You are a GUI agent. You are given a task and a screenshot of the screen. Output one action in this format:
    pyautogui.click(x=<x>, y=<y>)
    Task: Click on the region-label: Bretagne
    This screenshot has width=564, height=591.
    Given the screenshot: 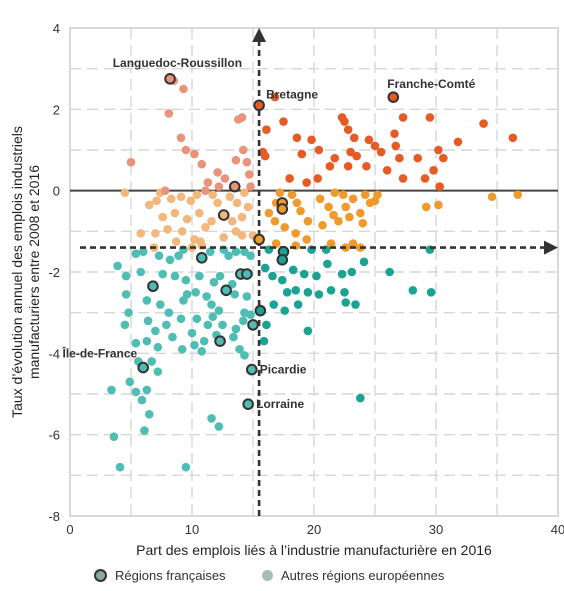 What is the action you would take?
    pyautogui.click(x=292, y=94)
    